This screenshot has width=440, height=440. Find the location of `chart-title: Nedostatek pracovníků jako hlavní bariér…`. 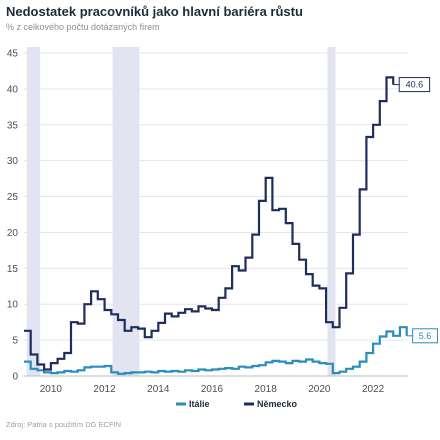

chart-title: Nedostatek pracovníků jako hlavní bariér… is located at coordinates (154, 11).